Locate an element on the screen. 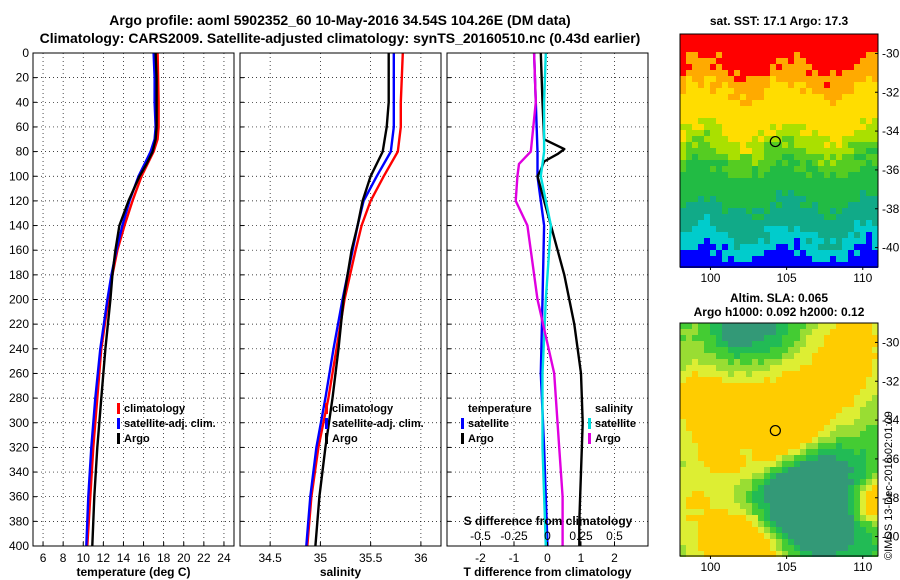 The image size is (900, 580). y-tick-label: 20 is located at coordinates (23, 78).